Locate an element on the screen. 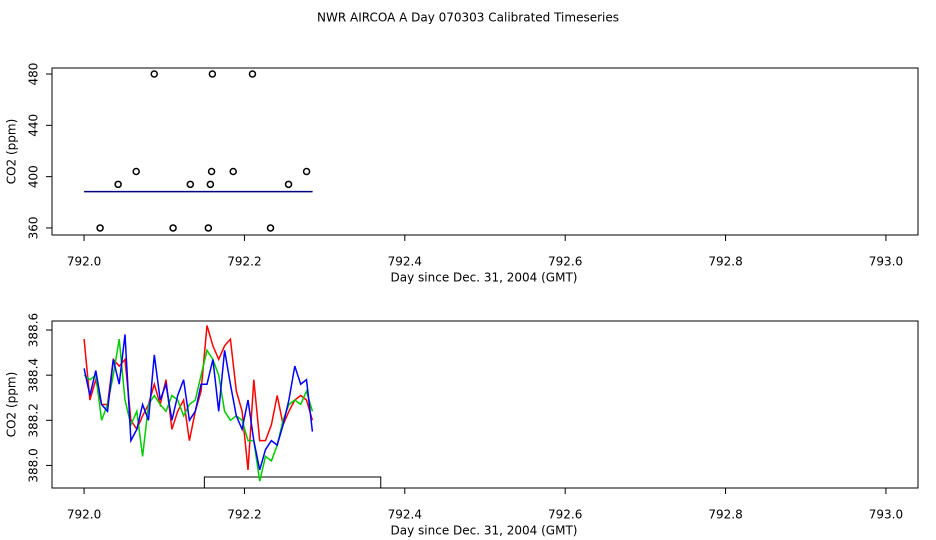 The height and width of the screenshot is (540, 936). y-tick-label: 388.2 is located at coordinates (34, 420).